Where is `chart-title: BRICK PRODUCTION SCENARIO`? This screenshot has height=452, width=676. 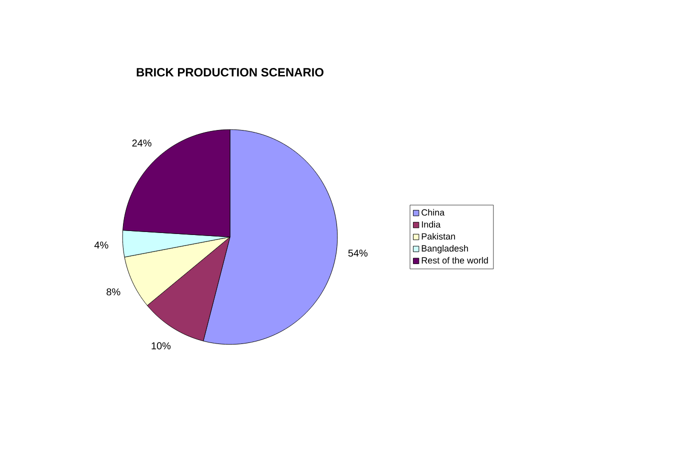
chart-title: BRICK PRODUCTION SCENARIO is located at coordinates (230, 72).